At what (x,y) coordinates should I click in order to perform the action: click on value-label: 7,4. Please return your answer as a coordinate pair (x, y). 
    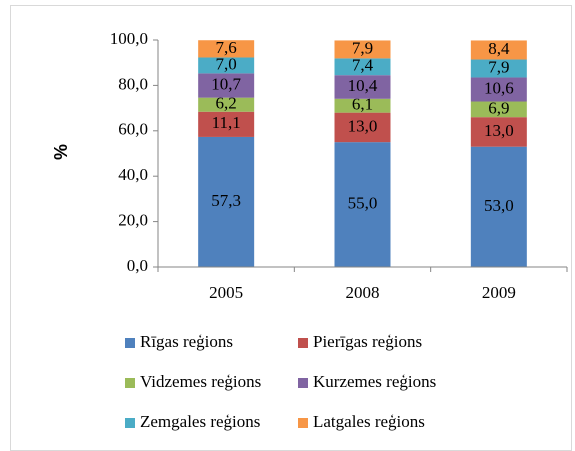
    Looking at the image, I should click on (363, 65).